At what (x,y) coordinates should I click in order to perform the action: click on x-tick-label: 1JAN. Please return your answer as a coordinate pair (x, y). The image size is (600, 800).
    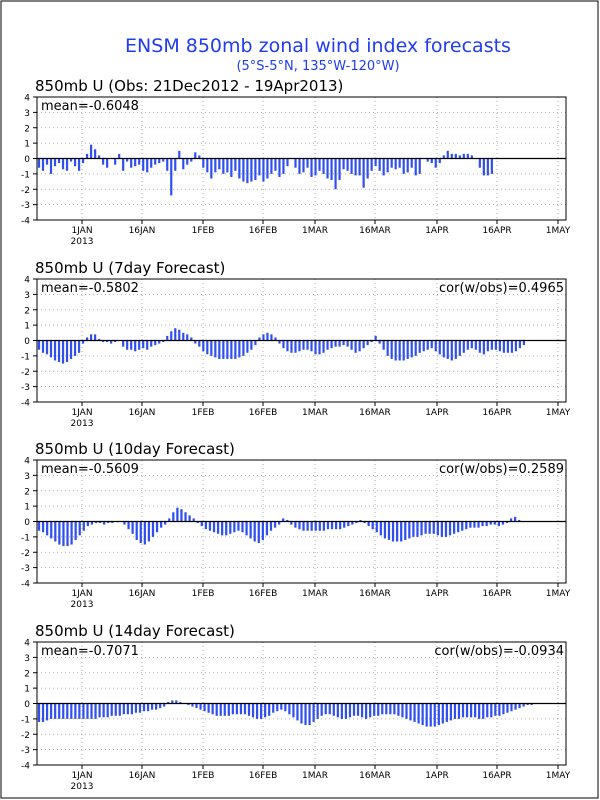
    Looking at the image, I should click on (81, 776).